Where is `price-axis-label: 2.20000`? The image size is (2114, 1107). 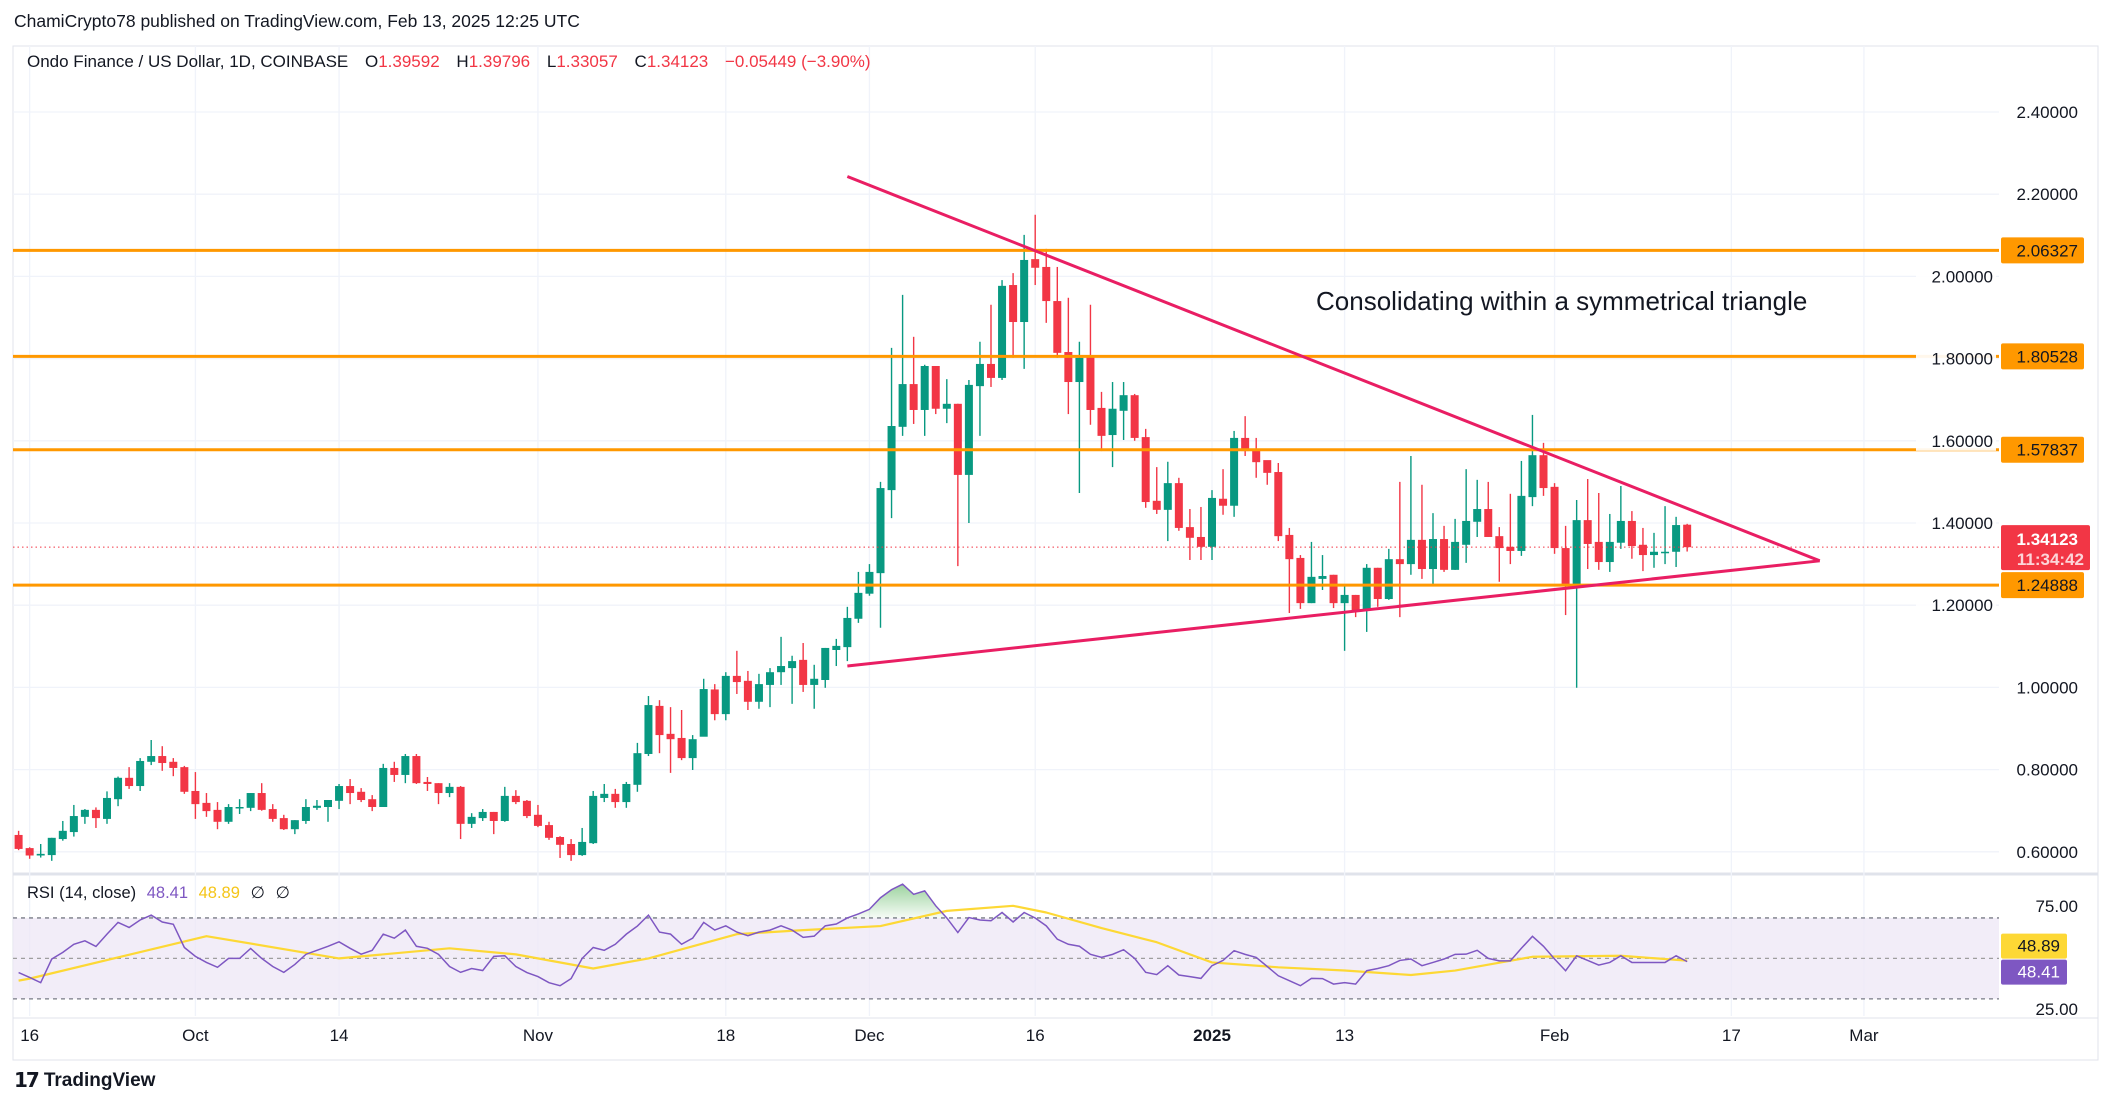
price-axis-label: 2.20000 is located at coordinates (2047, 194).